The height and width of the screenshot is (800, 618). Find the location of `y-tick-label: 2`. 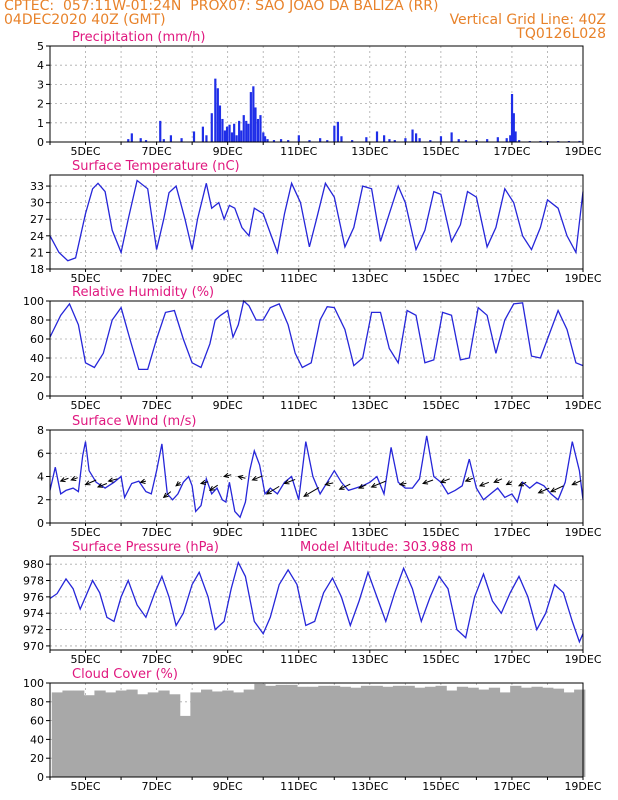

y-tick-label: 2 is located at coordinates (40, 104).